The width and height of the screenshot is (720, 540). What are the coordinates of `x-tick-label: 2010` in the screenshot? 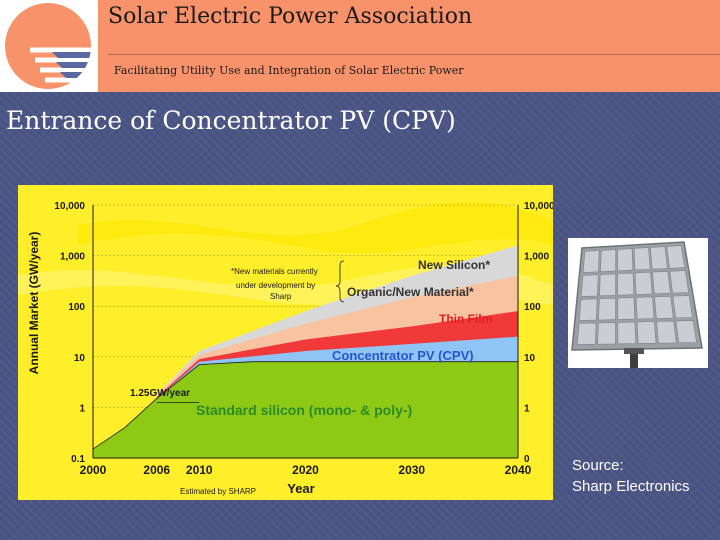 It's located at (199, 470).